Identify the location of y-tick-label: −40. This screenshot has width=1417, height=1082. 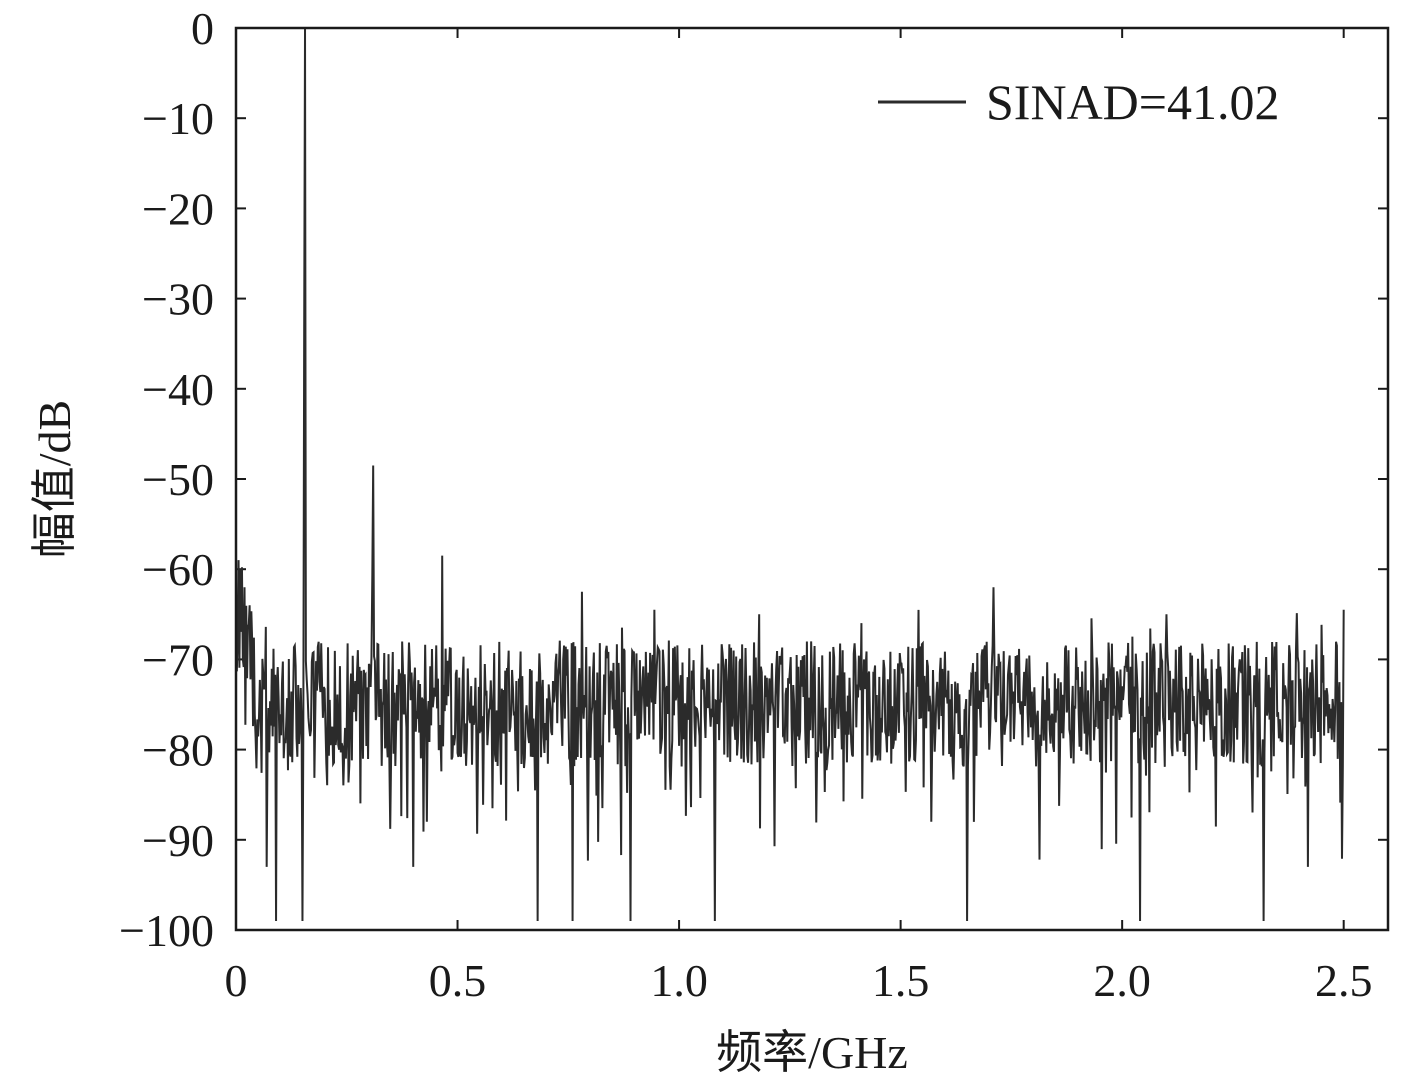
(178, 389).